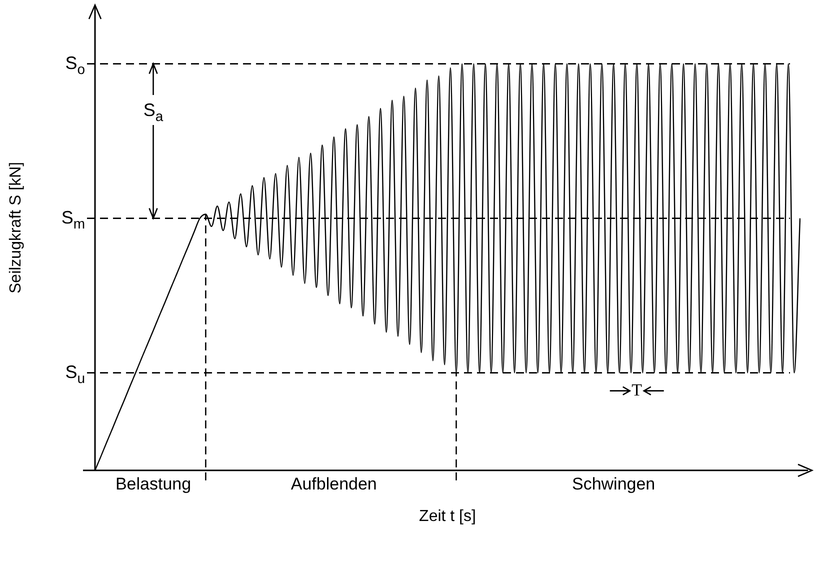 The image size is (816, 588). What do you see at coordinates (333, 484) in the screenshot?
I see `x-tick-label: Aufblenden` at bounding box center [333, 484].